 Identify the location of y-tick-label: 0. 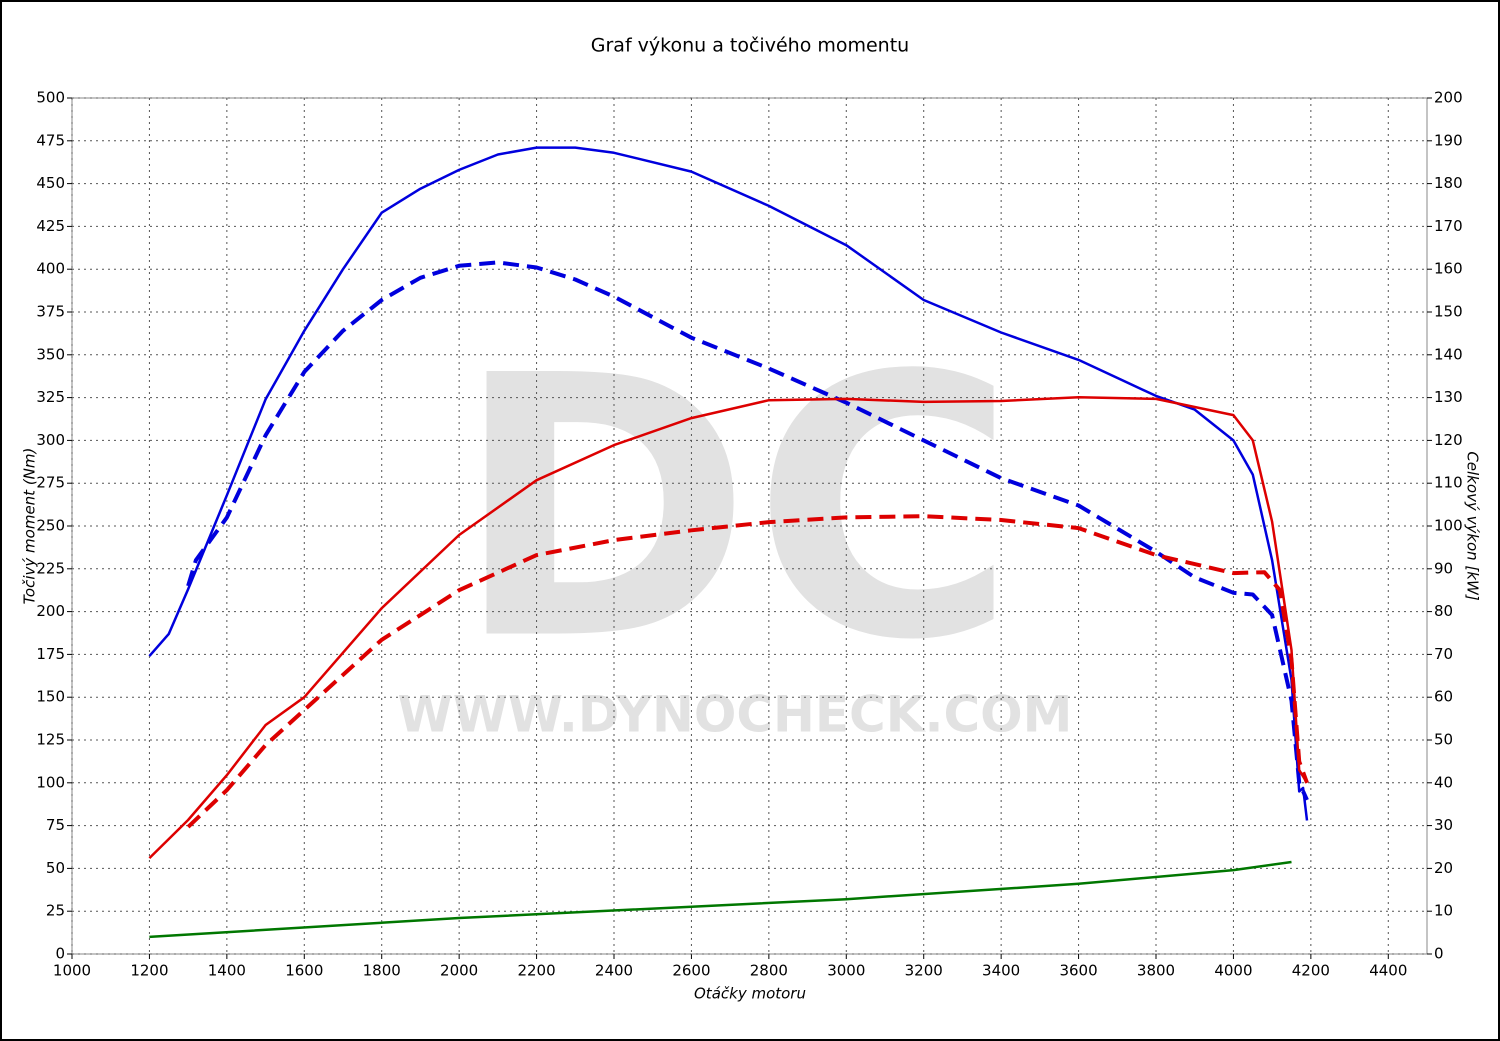
(60, 954).